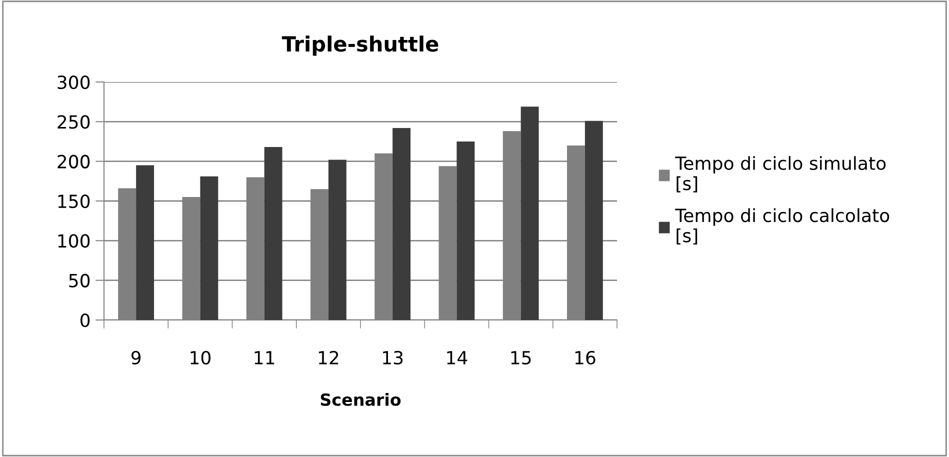  Describe the element at coordinates (85, 320) in the screenshot. I see `y-tick-label: 0` at that location.